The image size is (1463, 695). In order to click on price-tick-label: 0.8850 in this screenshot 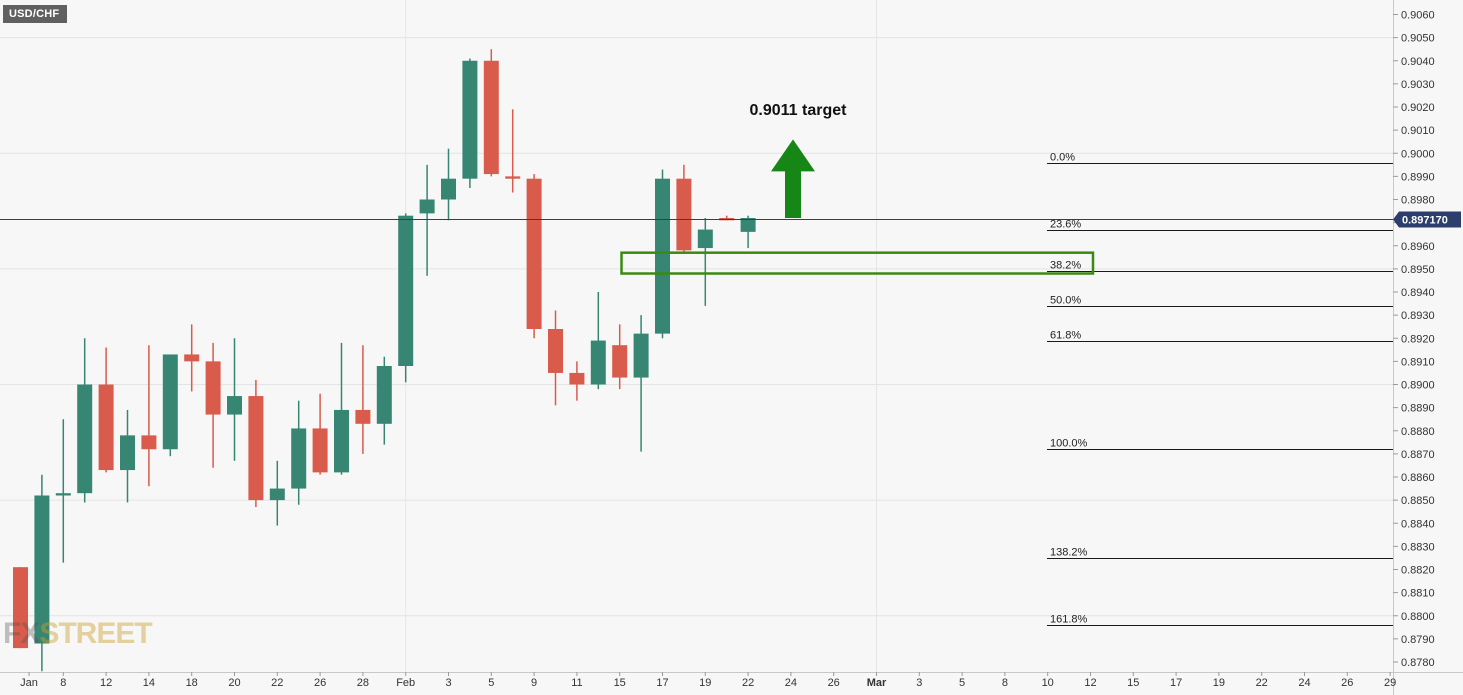, I will do `click(1418, 501)`.